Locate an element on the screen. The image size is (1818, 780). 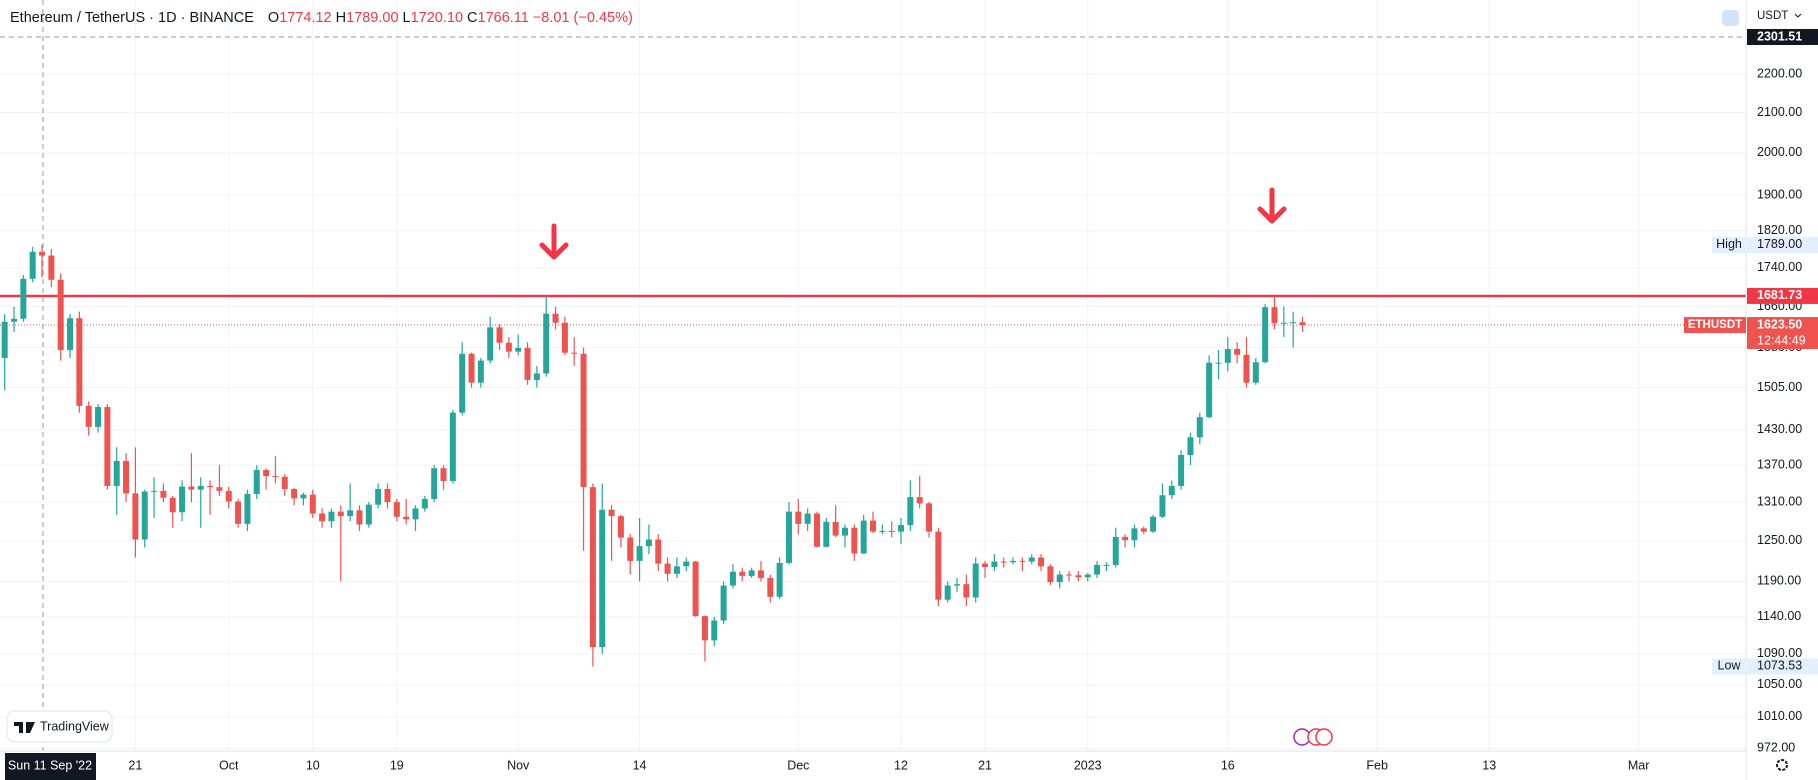
x-tick-label: Feb is located at coordinates (1377, 765).